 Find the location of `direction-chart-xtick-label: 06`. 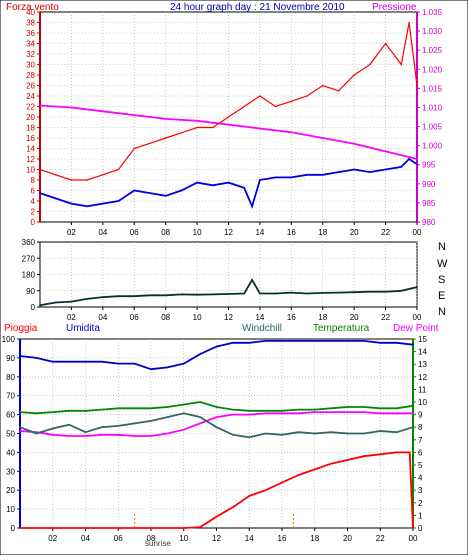

direction-chart-xtick-label: 06 is located at coordinates (134, 317).